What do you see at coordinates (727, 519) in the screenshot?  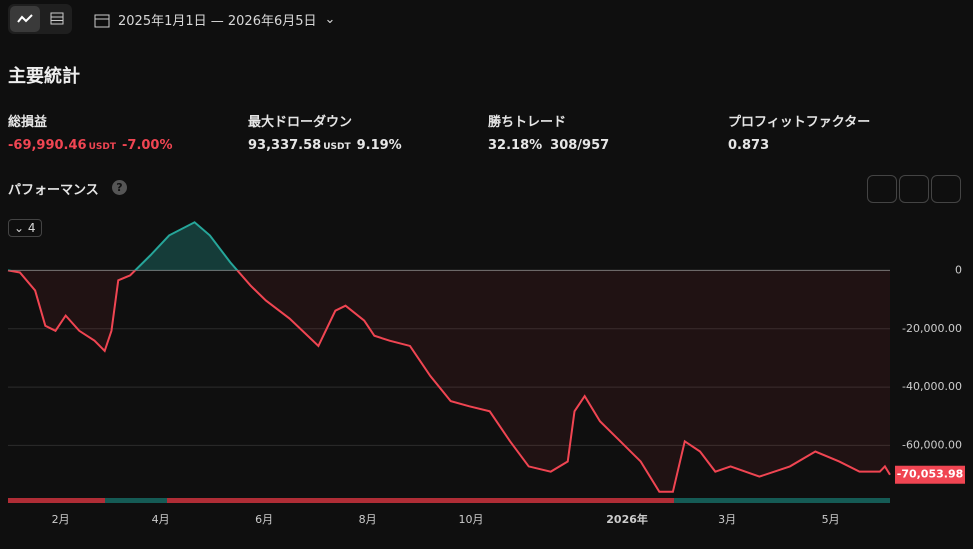 I see `x-tick-label: 3月` at bounding box center [727, 519].